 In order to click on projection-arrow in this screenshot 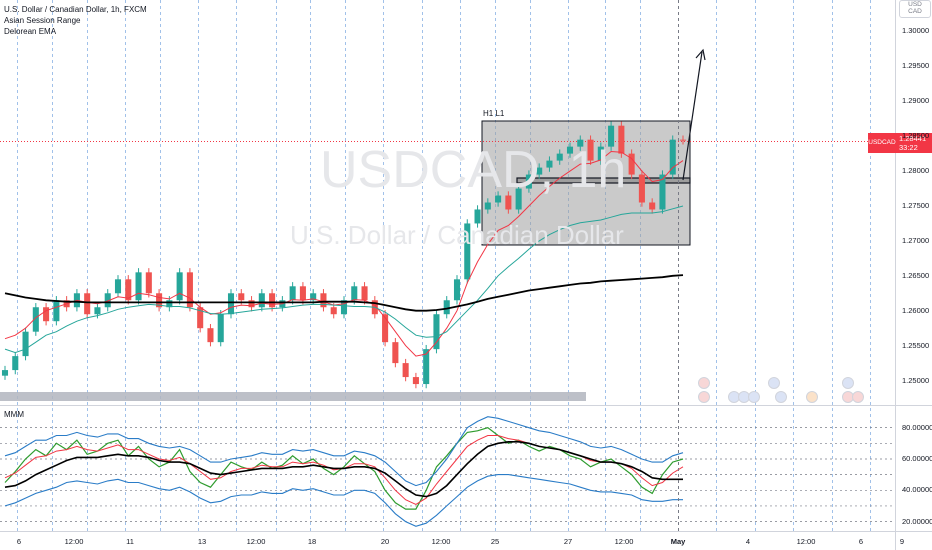, I will do `click(694, 114)`.